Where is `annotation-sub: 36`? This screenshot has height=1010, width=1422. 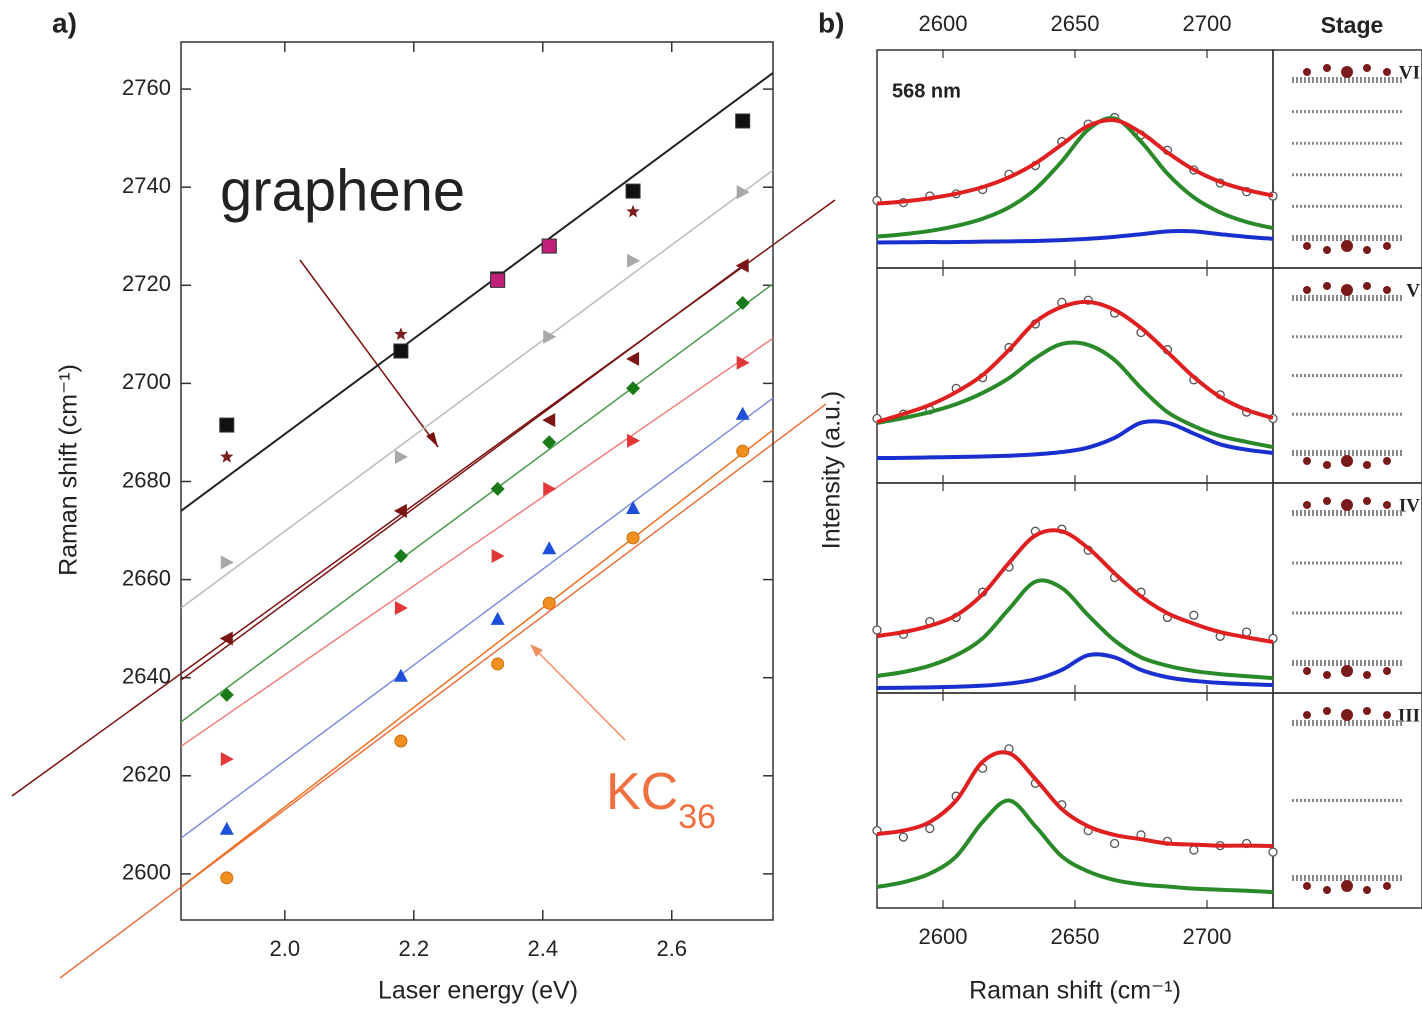 annotation-sub: 36 is located at coordinates (697, 817).